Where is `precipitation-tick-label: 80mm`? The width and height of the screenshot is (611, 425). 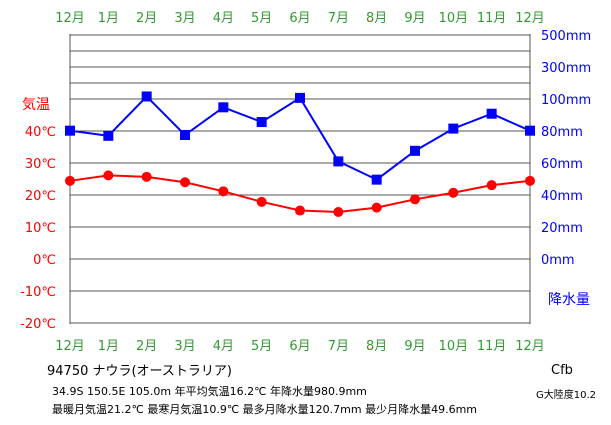 precipitation-tick-label: 80mm is located at coordinates (562, 132).